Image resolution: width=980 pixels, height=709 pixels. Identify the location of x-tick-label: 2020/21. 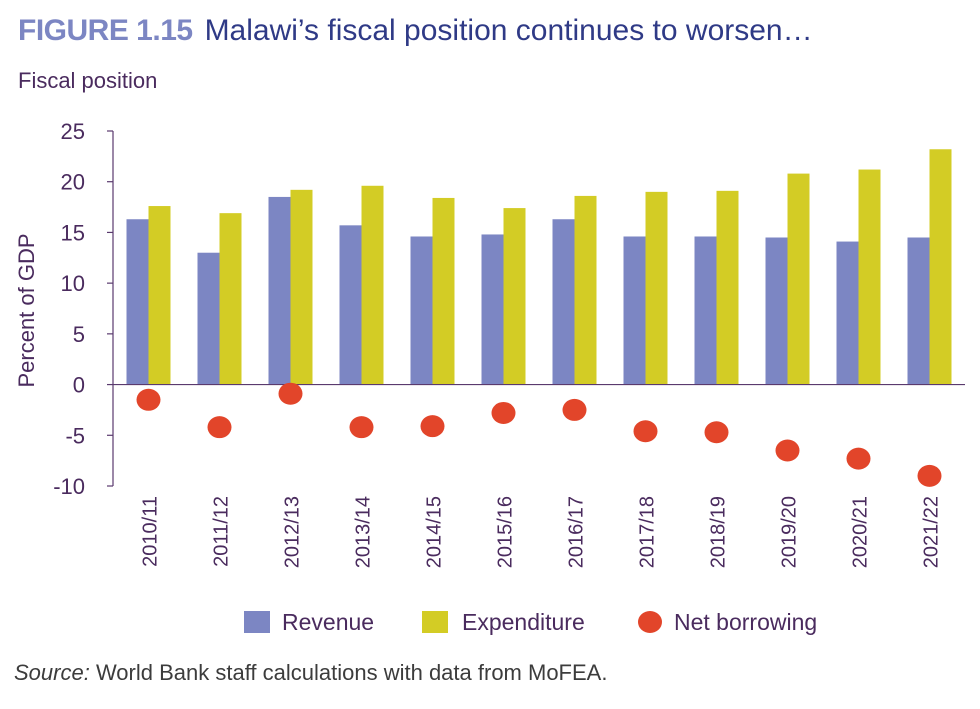
(861, 532).